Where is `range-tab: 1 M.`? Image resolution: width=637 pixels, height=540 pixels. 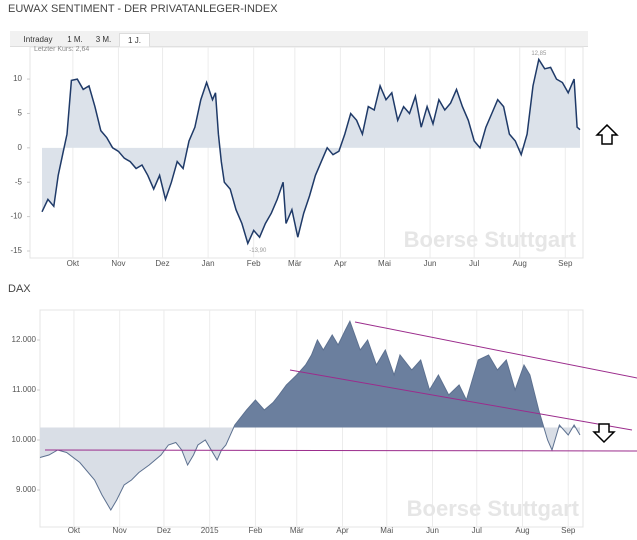 range-tab: 1 M. is located at coordinates (75, 39).